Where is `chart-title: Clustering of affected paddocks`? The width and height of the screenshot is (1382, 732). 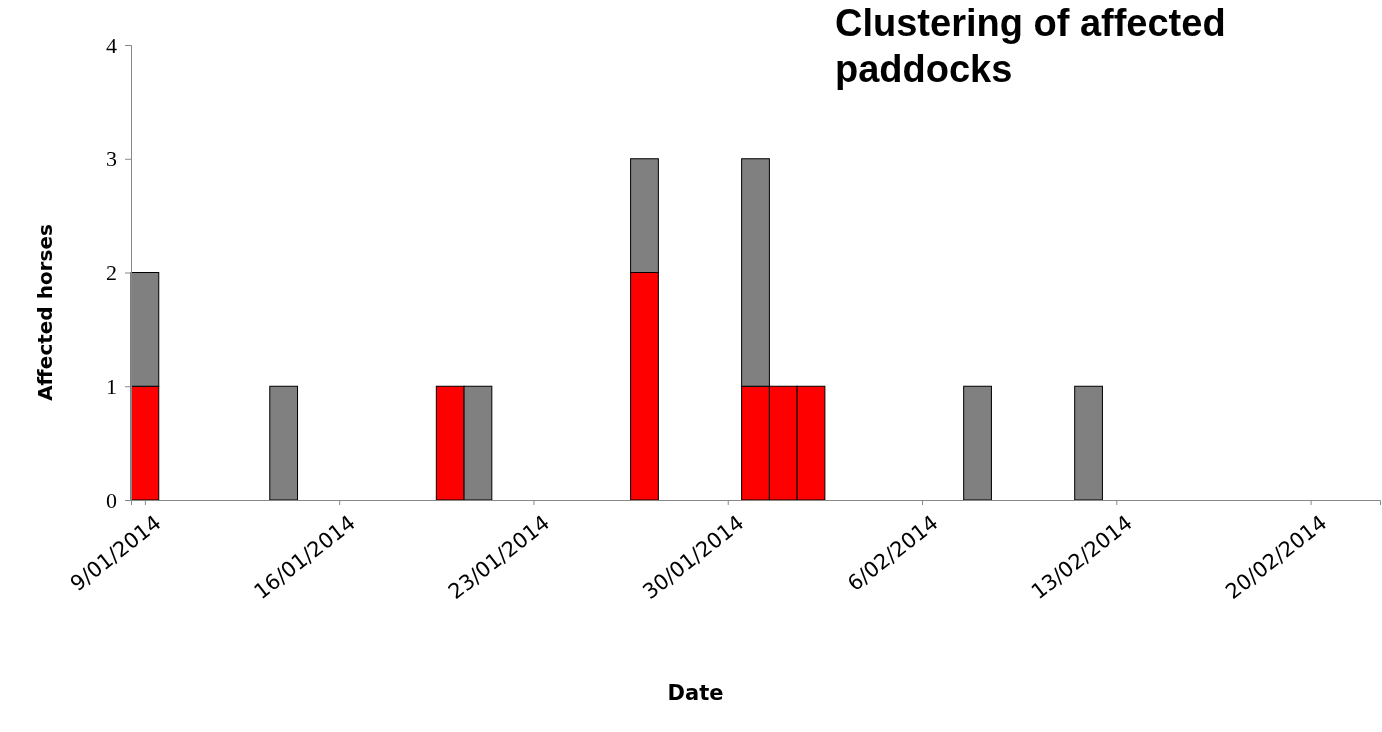
chart-title: Clustering of affected paddocks is located at coordinates (1030, 46).